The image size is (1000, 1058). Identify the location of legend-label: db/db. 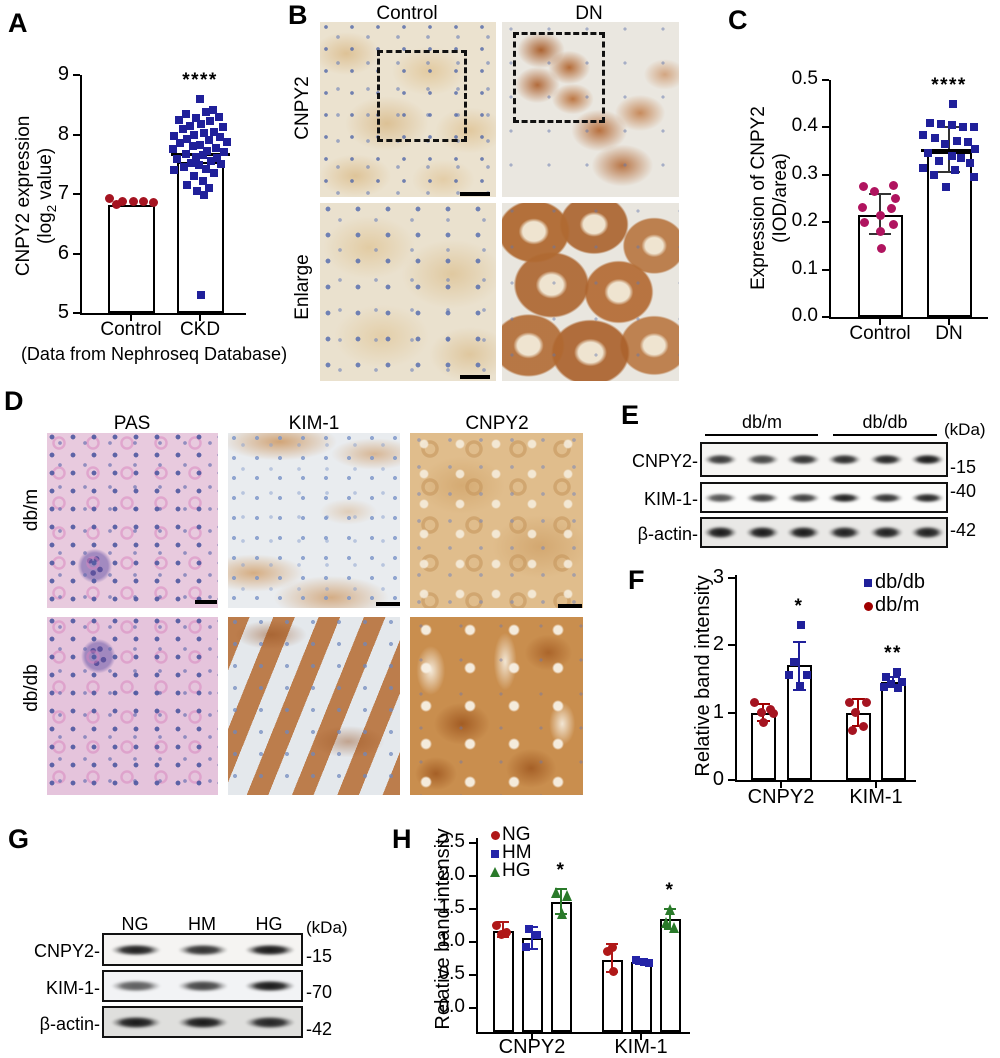
(900, 582).